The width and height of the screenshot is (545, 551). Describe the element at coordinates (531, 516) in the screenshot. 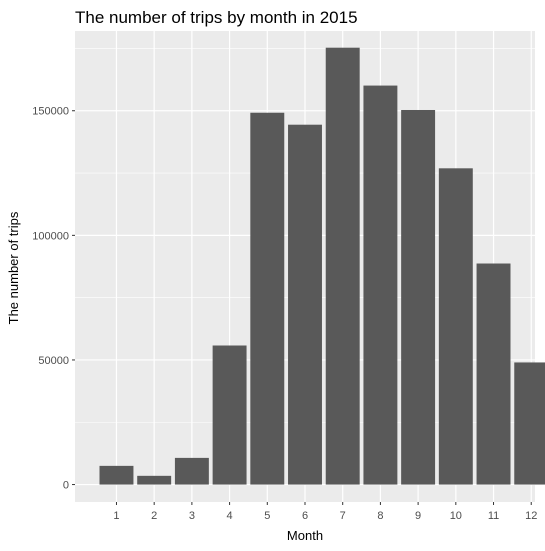

I see `x-tick-label: 12` at that location.